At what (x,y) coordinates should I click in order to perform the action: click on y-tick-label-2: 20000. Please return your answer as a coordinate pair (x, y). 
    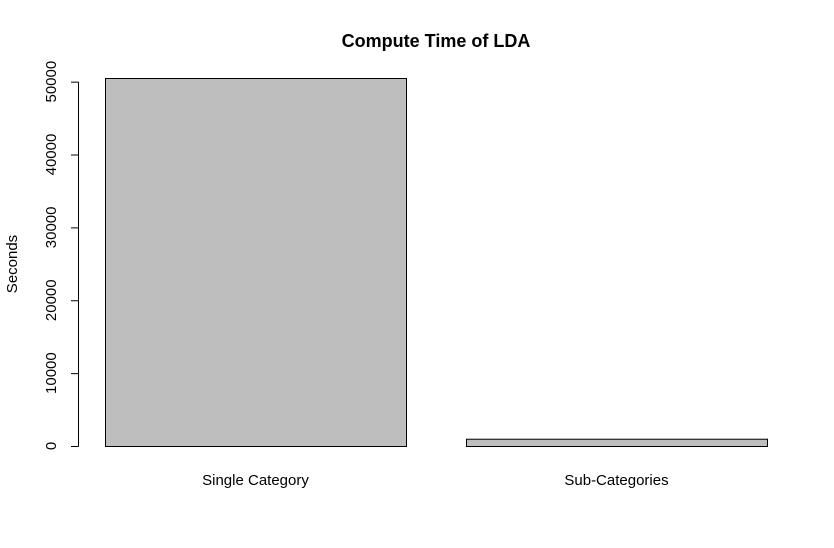
    Looking at the image, I should click on (51, 300).